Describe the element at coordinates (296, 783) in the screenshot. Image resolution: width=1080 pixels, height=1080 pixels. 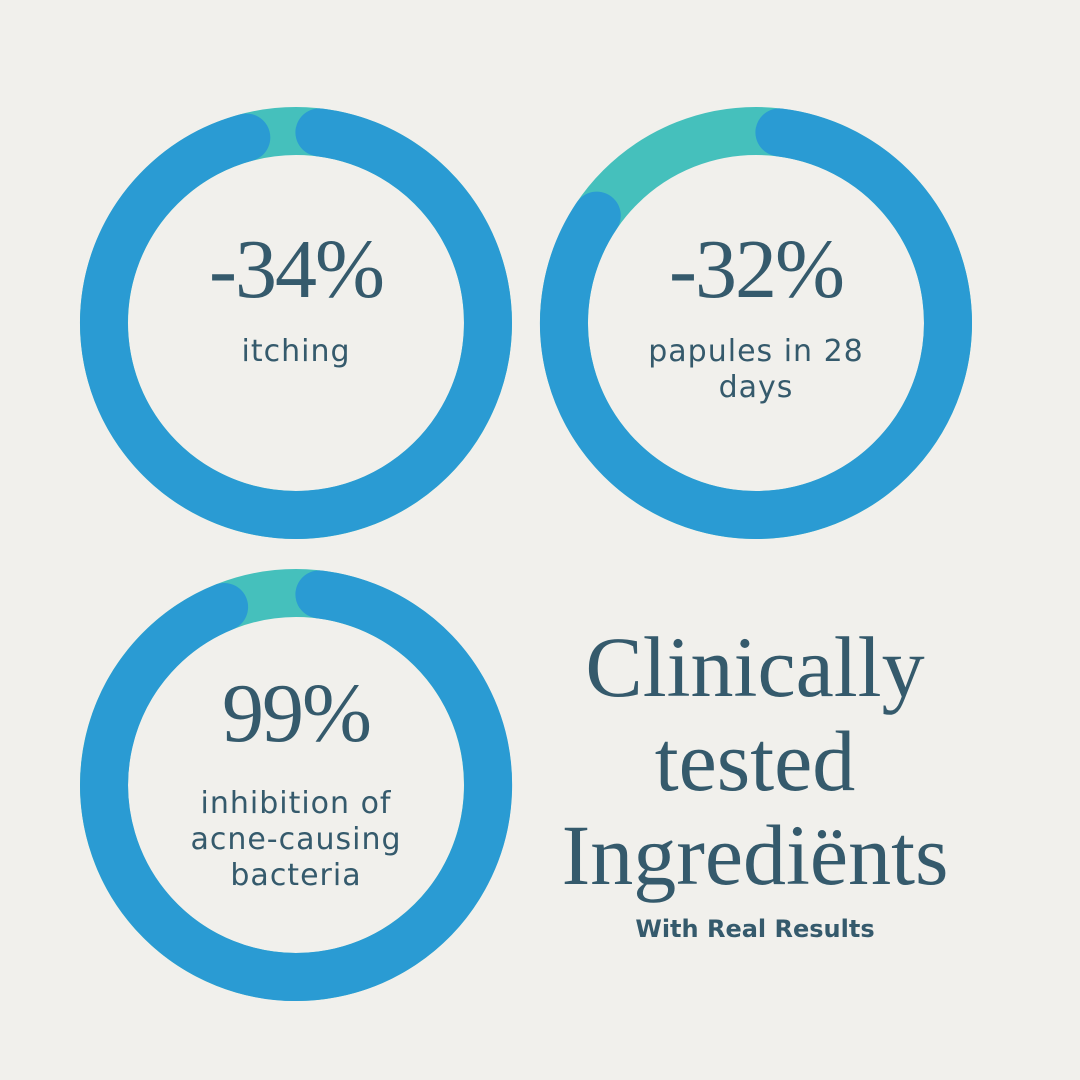
I see `stat: 99% inhibition of acne-causing bacteria` at that location.